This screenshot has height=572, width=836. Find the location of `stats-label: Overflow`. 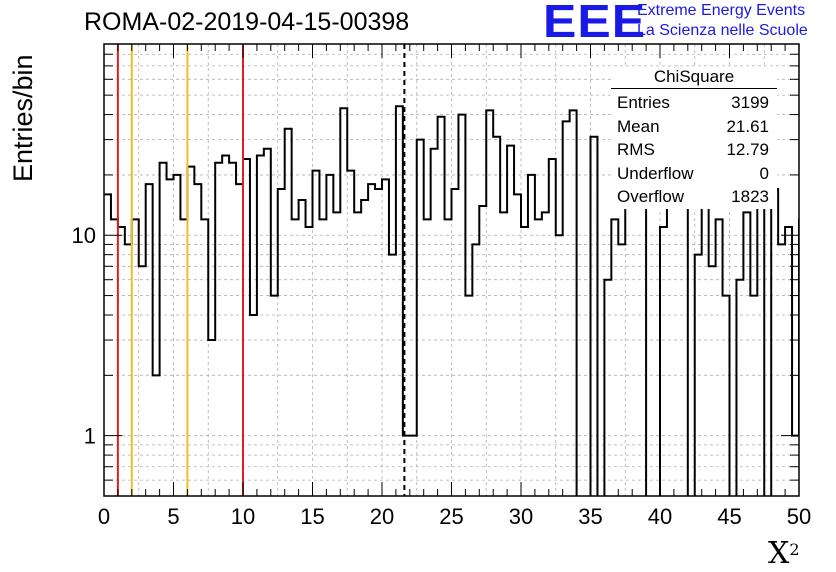

stats-label: Overflow is located at coordinates (651, 196).